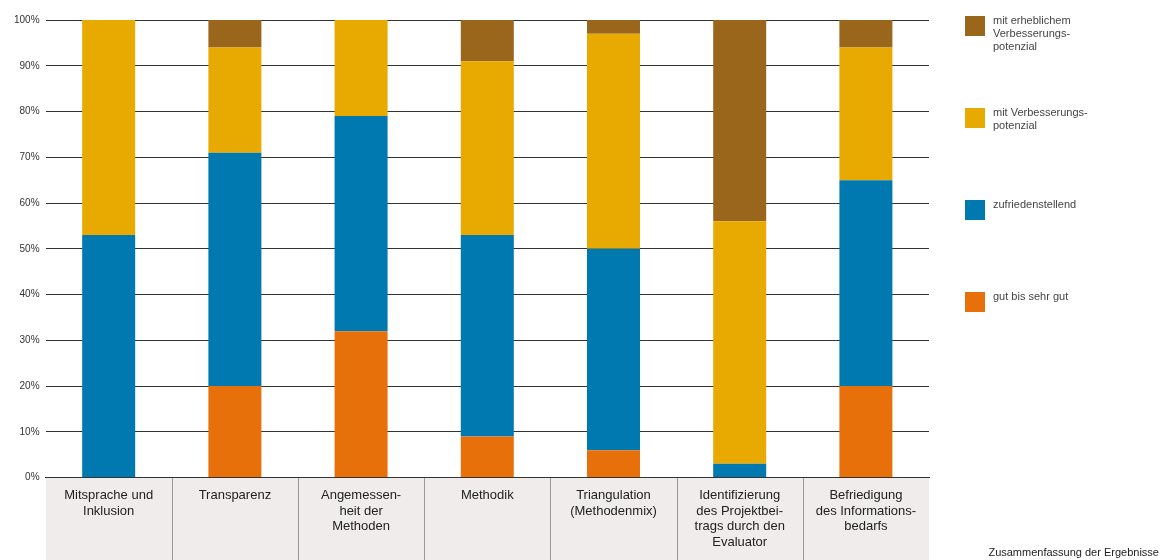  I want to click on x-tick-label: Mitsprache und Inklusion, so click(109, 502).